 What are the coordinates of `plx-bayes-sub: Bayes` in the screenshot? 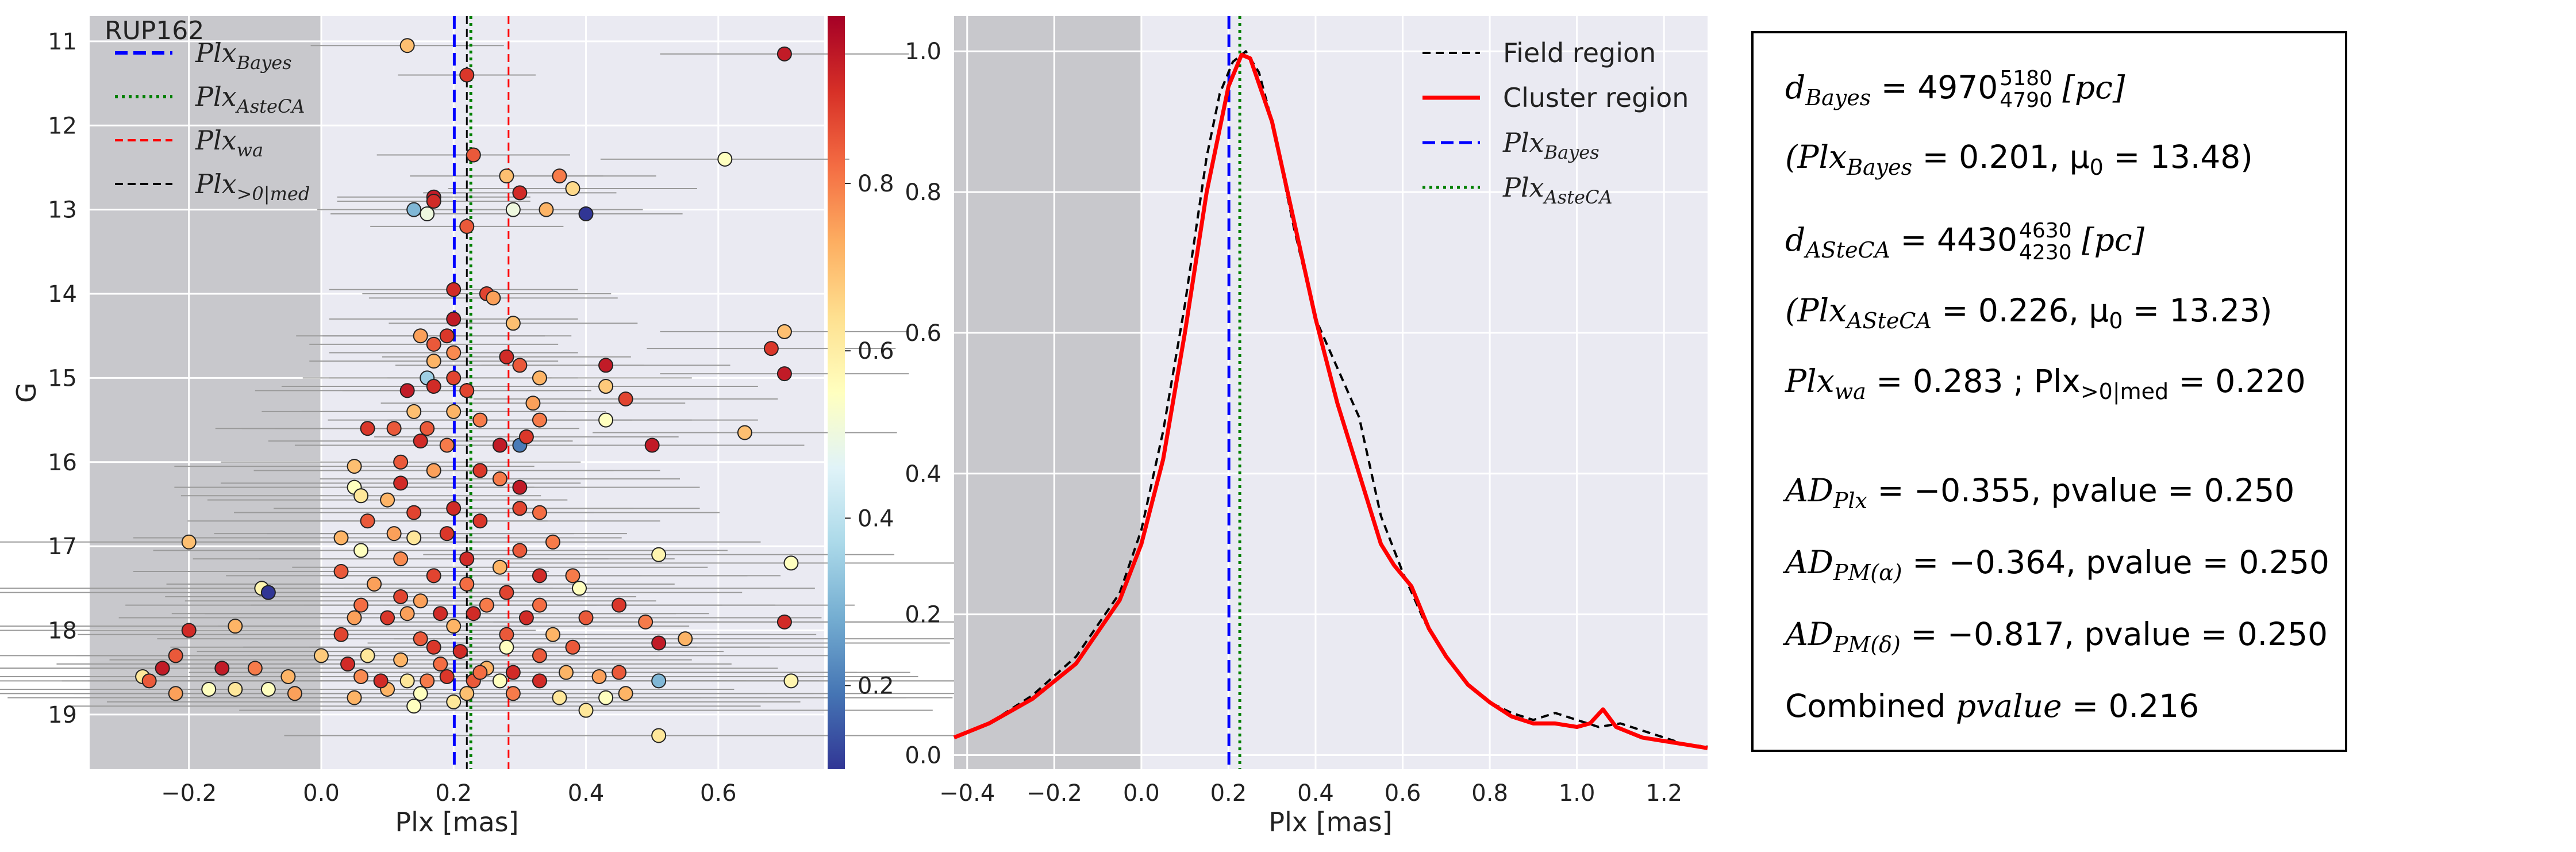 It's located at (1880, 167).